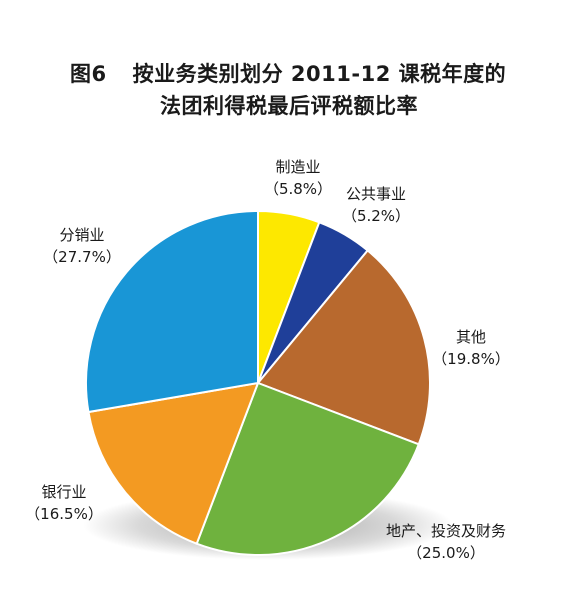 This screenshot has width=562, height=611. What do you see at coordinates (471, 359) in the screenshot?
I see `slice-value-3: （19.8%）` at bounding box center [471, 359].